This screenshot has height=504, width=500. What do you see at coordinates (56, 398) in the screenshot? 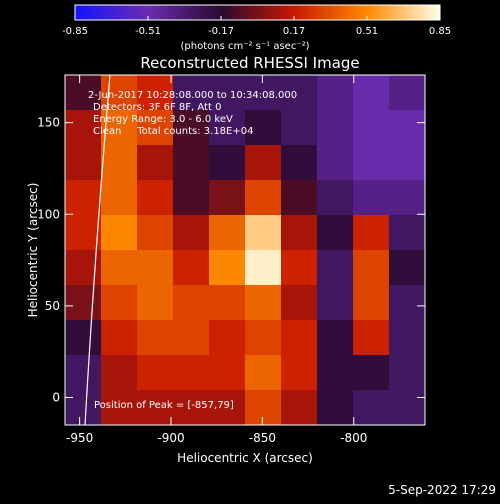
I see `y-tick-label: 0` at bounding box center [56, 398].